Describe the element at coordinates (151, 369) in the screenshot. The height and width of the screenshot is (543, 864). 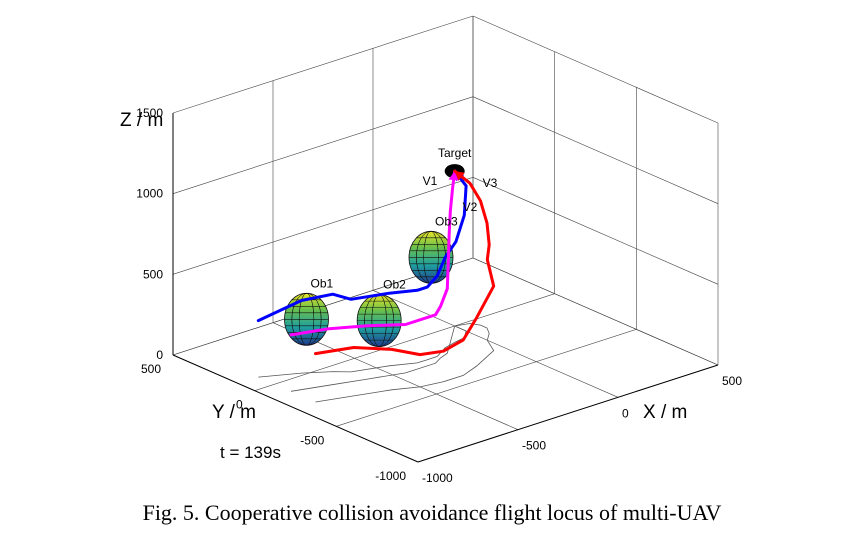
I see `y-tick-label: 500` at that location.